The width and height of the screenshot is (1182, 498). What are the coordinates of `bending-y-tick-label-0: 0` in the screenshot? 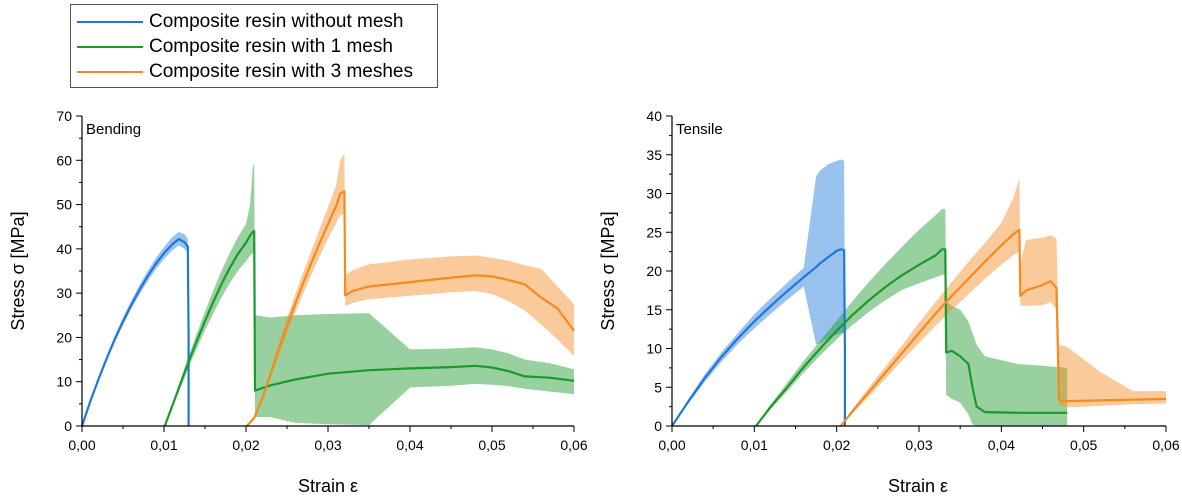 It's located at (68, 426).